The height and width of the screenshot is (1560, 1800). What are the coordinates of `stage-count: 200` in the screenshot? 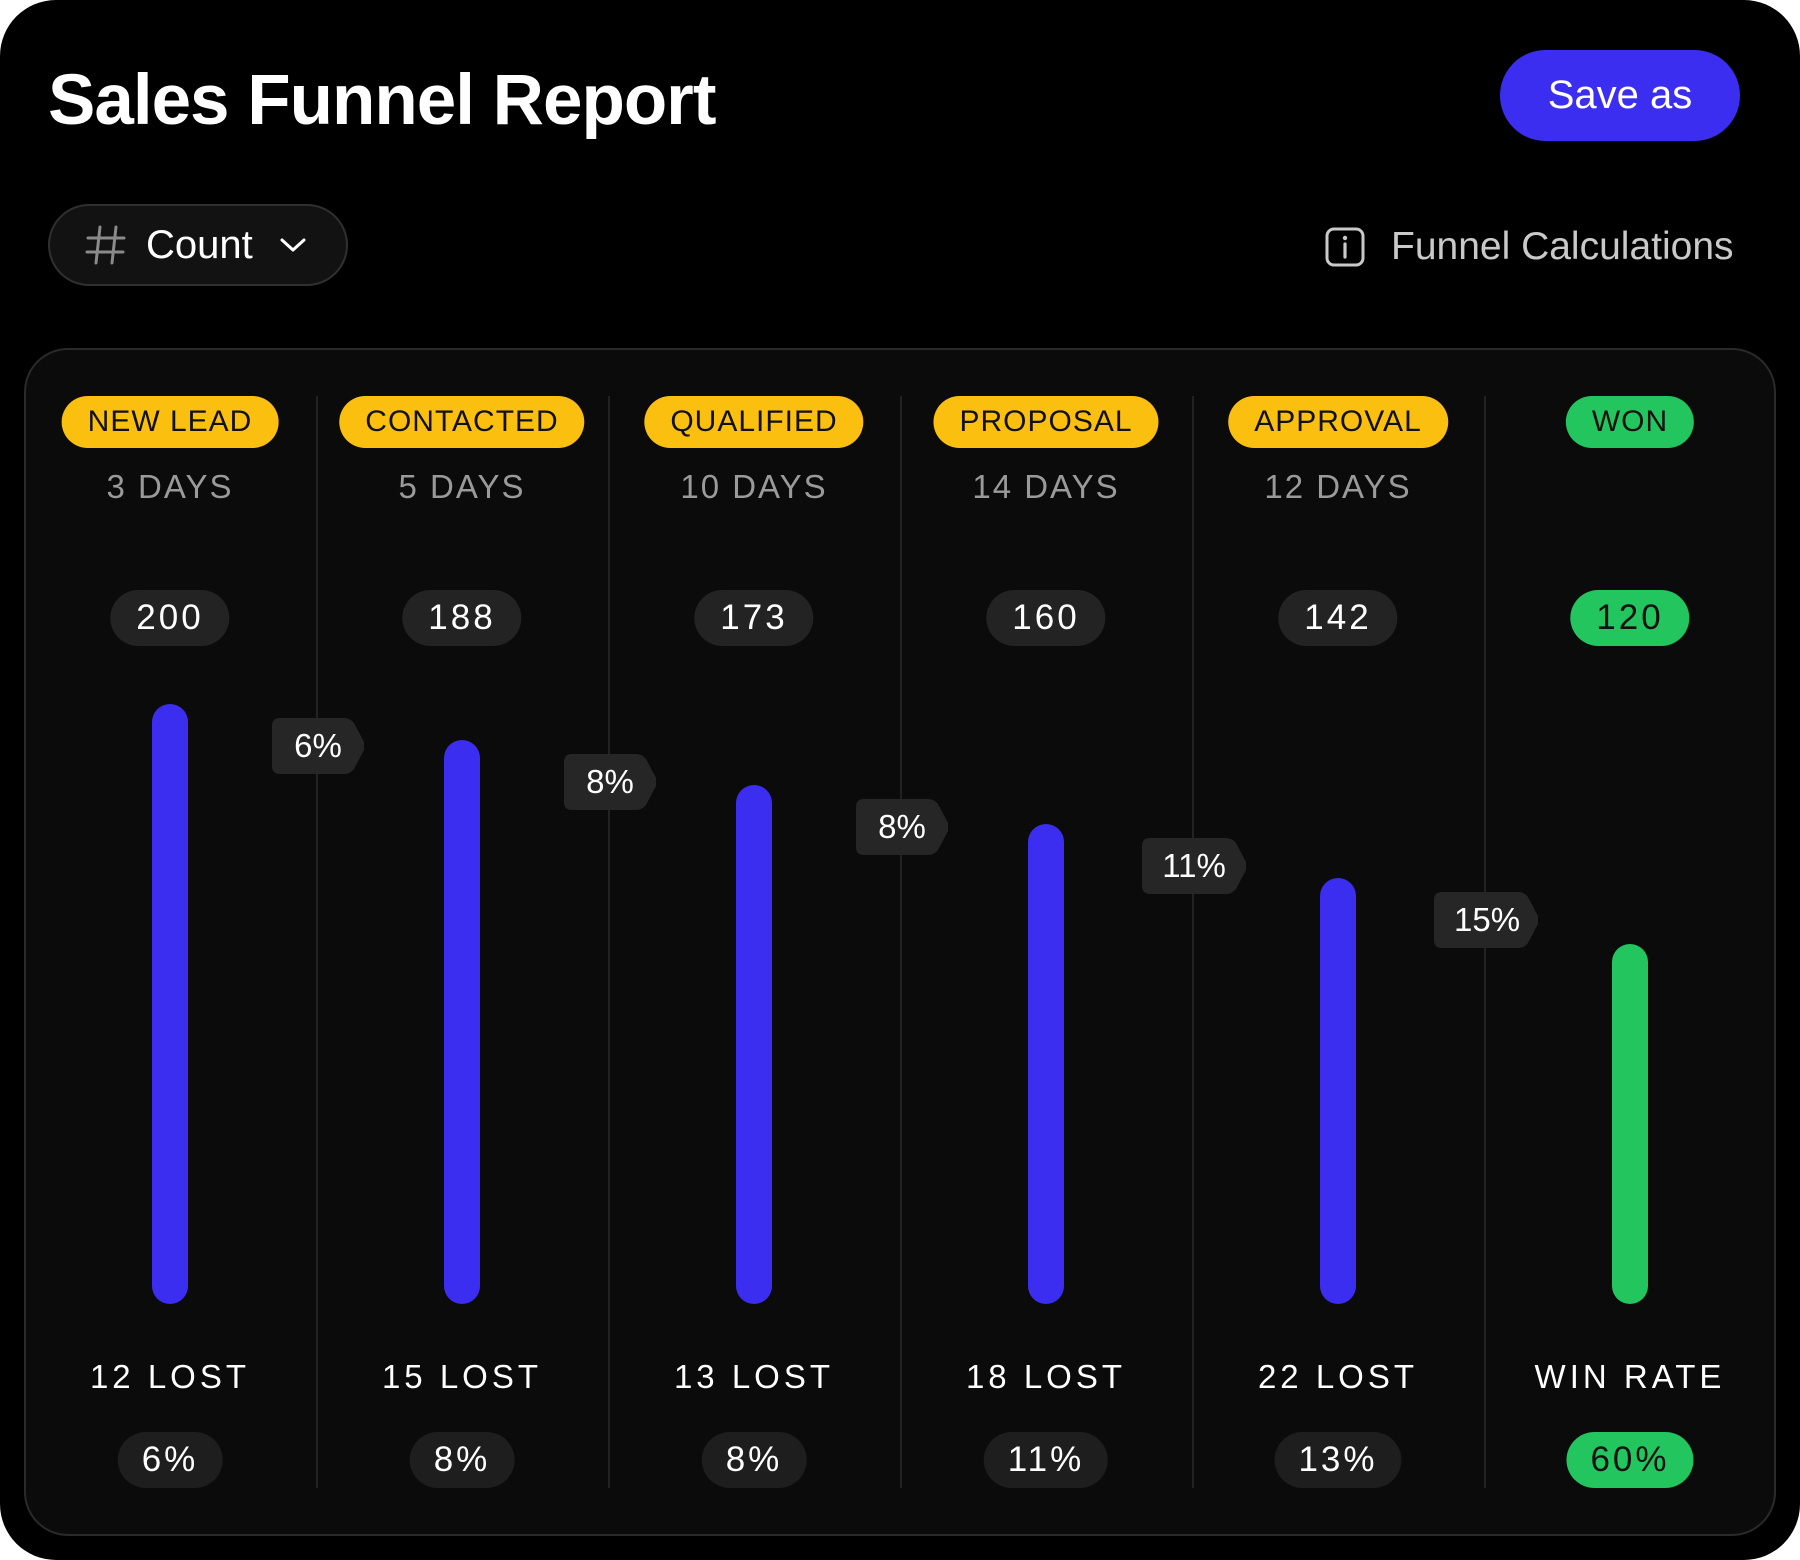 It's located at (170, 618).